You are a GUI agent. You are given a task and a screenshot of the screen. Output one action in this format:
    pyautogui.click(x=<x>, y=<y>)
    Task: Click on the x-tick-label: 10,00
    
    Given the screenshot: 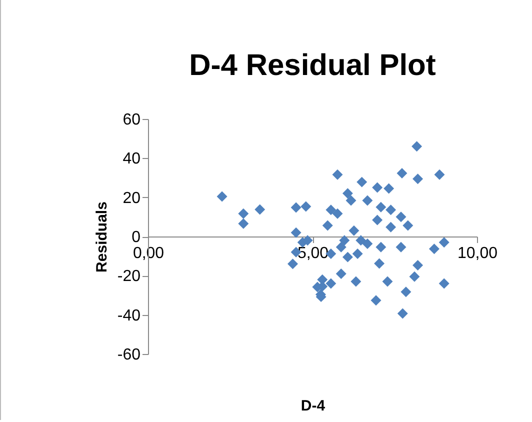 What is the action you would take?
    pyautogui.click(x=477, y=253)
    